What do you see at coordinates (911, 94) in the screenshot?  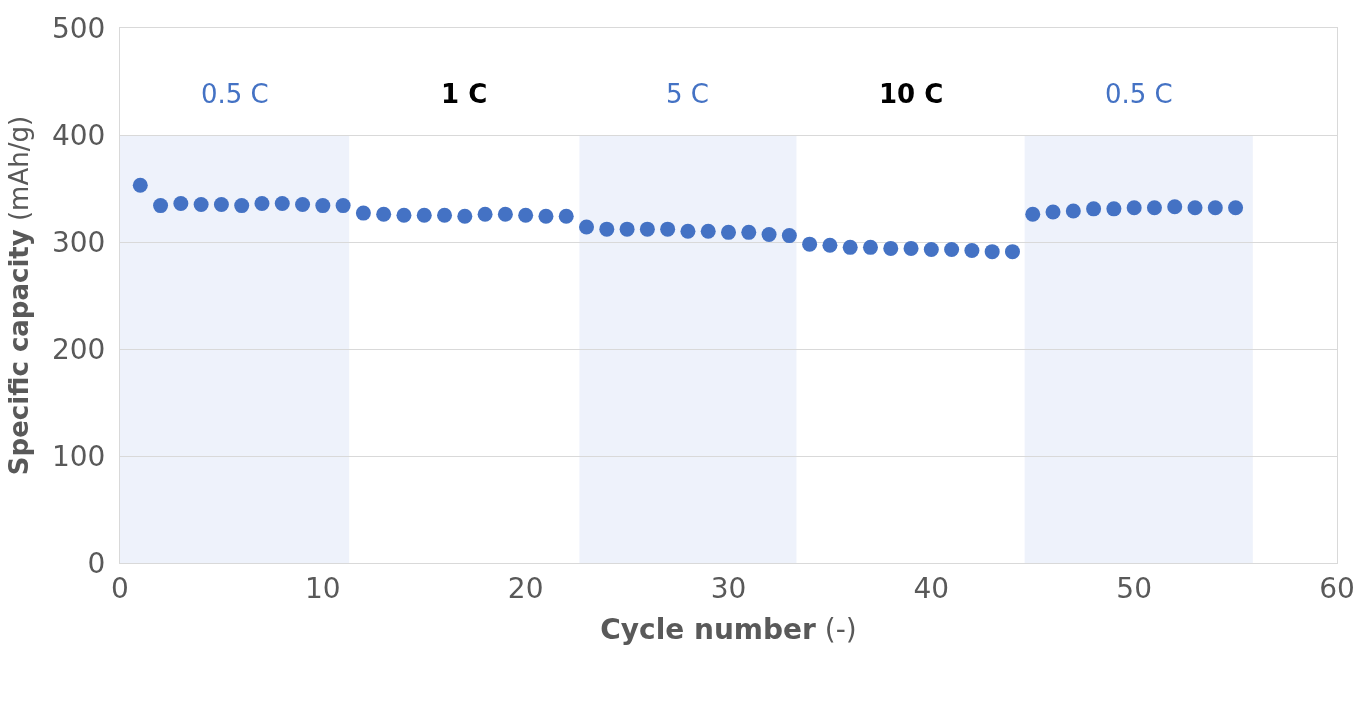 I see `annotation: 10 C` at bounding box center [911, 94].